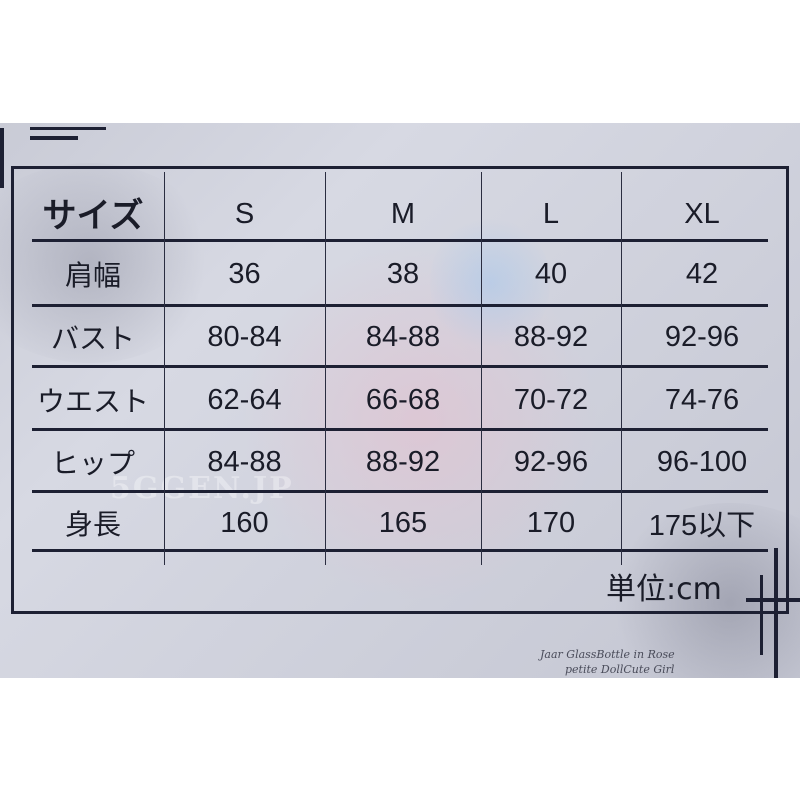  Describe the element at coordinates (664, 589) in the screenshot. I see `unit-label: 単位:cm` at that location.